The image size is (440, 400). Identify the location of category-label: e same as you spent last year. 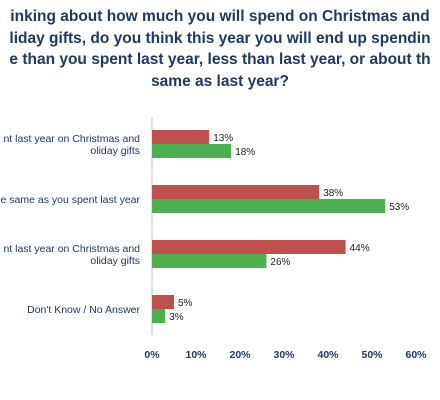
(71, 200).